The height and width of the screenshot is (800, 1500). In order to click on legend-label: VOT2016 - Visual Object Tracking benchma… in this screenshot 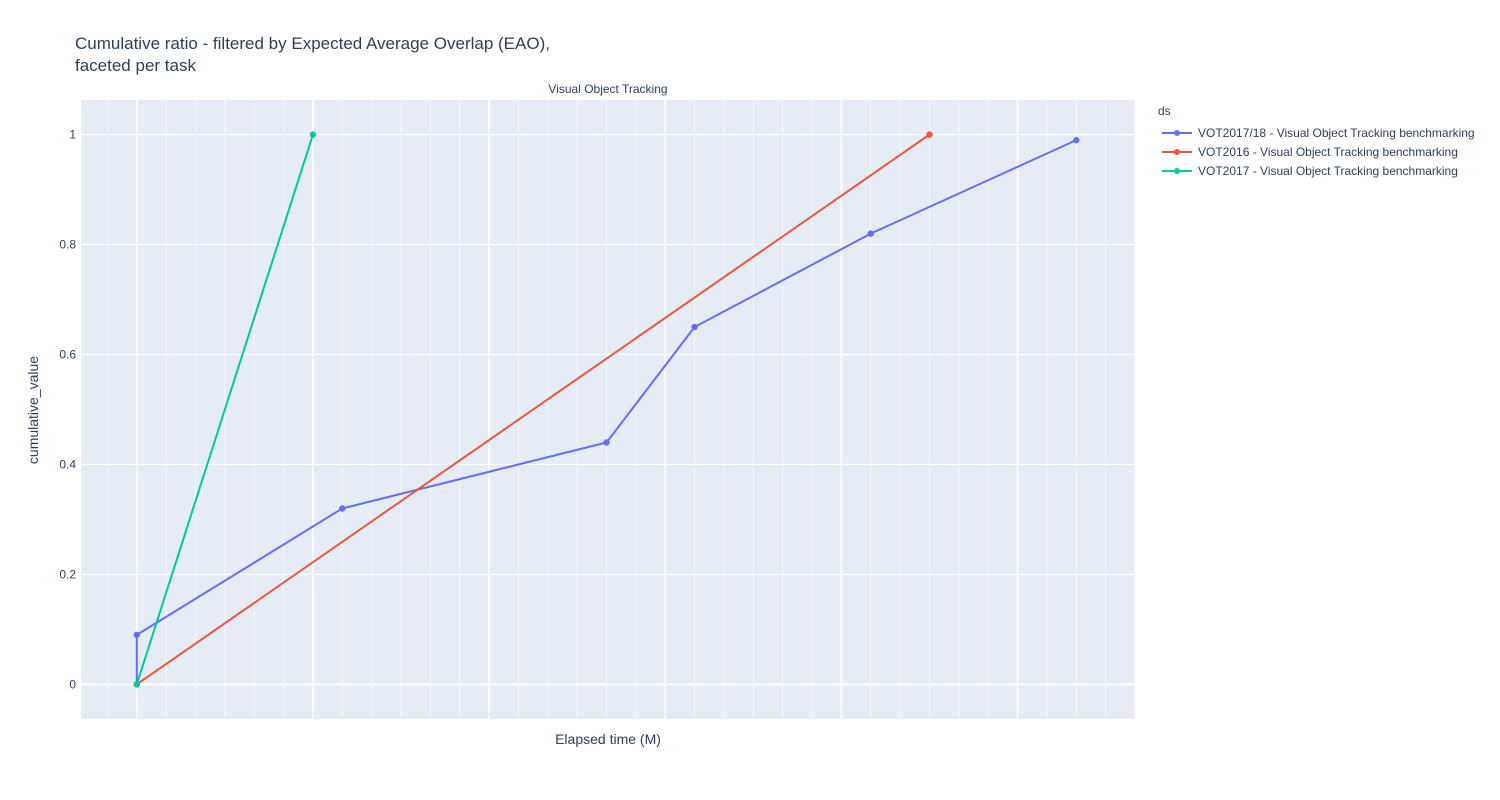, I will do `click(1328, 151)`.